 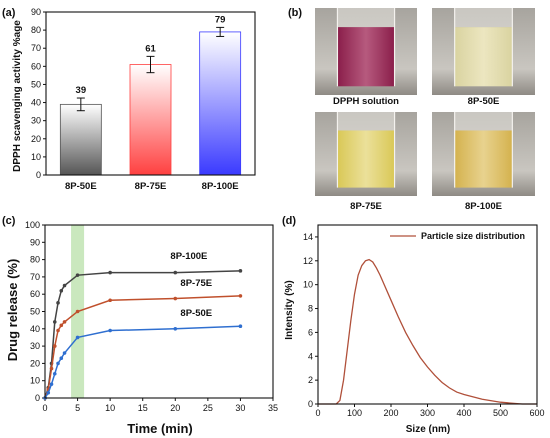 I want to click on size-xtick-label: 0, so click(x=317, y=413).